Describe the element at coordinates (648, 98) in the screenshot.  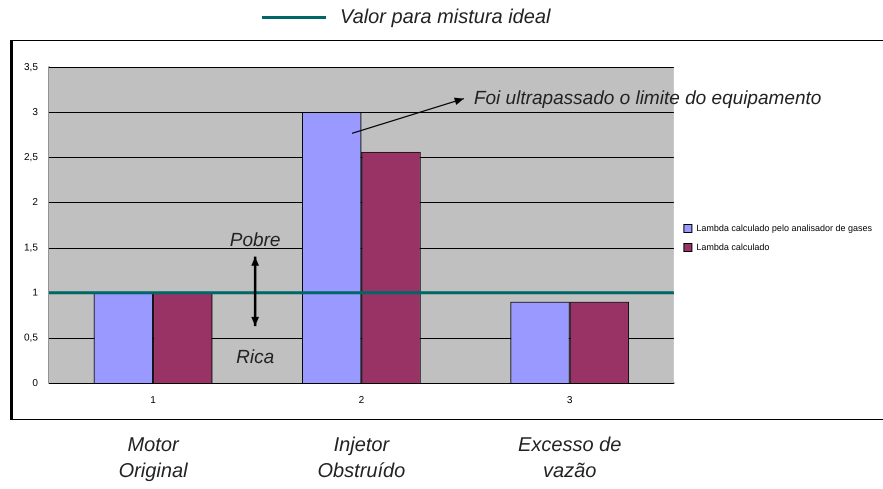
I see `annotation: Foi ultrapassado o limite do equipamento` at that location.